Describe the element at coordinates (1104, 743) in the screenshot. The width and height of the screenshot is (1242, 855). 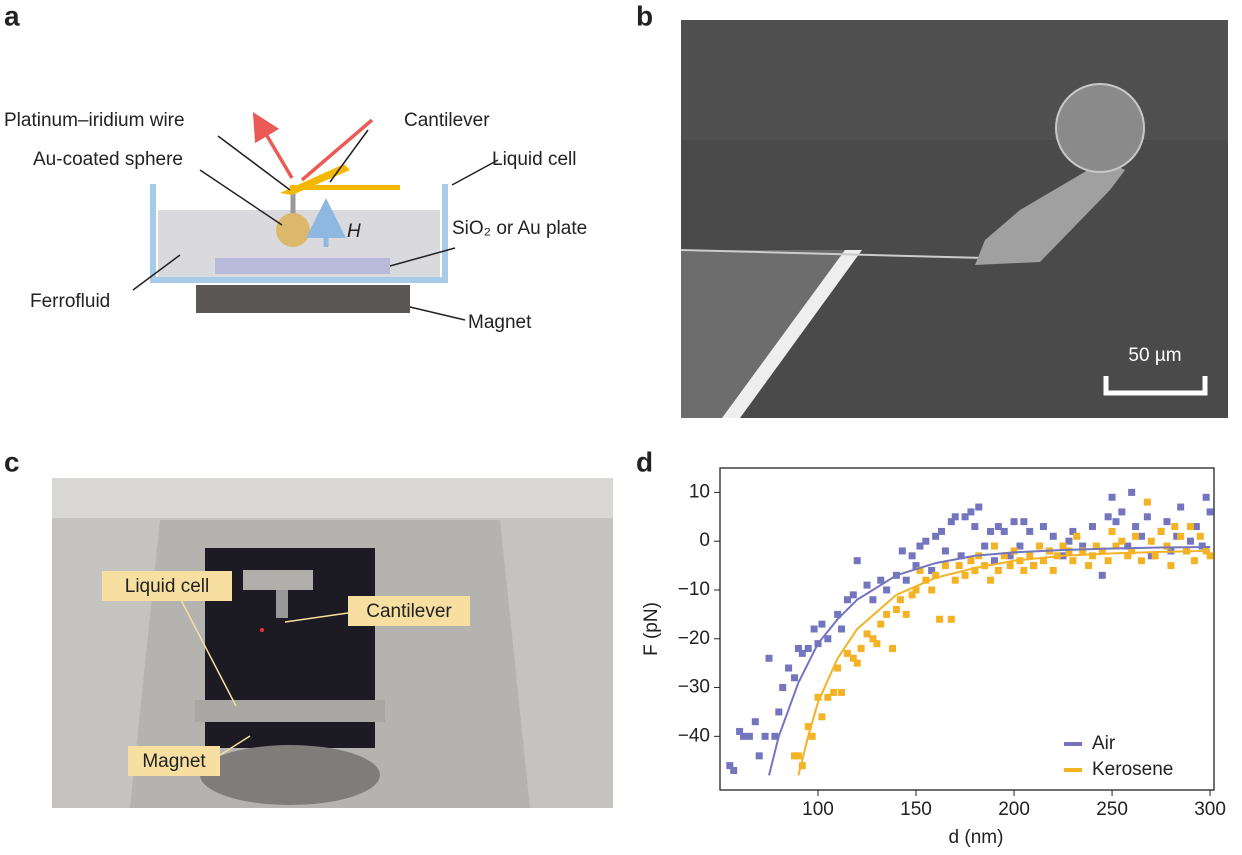
I see `legend-label: Air` at that location.